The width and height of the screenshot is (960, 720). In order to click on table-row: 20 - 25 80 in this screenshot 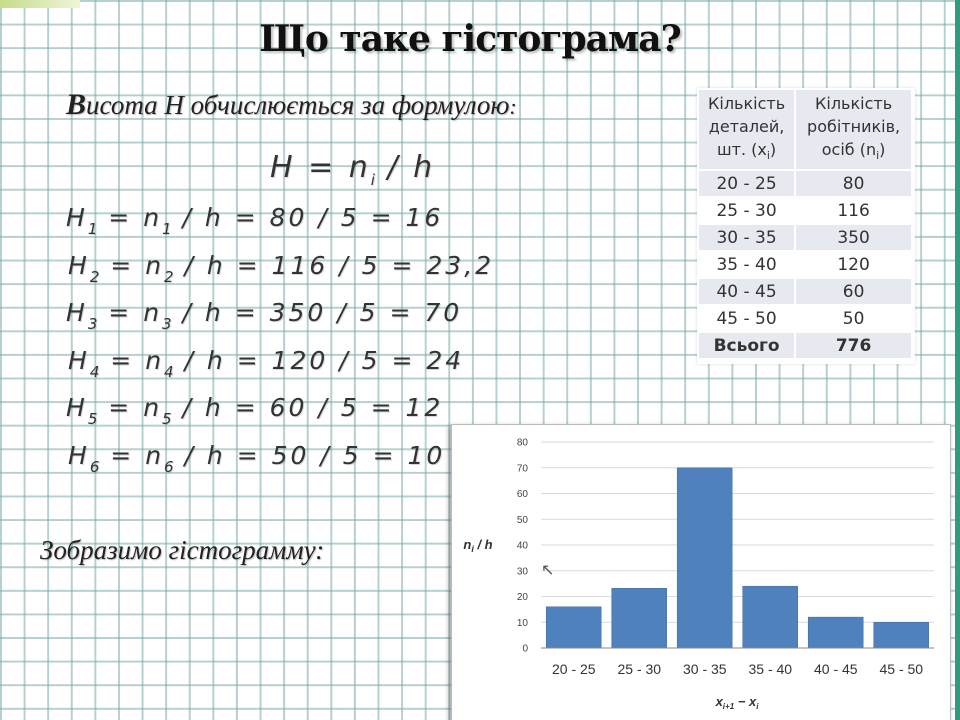, I will do `click(805, 184)`.